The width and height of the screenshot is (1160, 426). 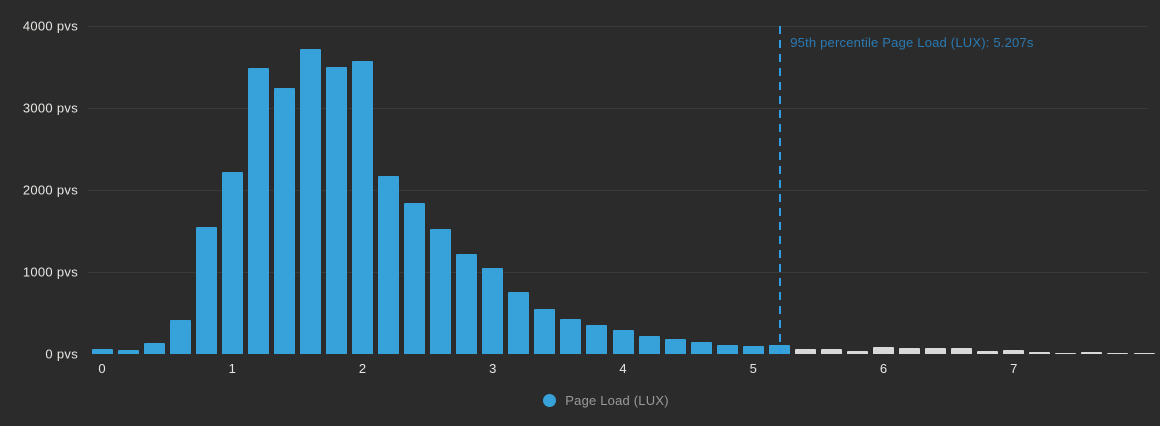 I want to click on x-tick-label: 2, so click(x=362, y=368).